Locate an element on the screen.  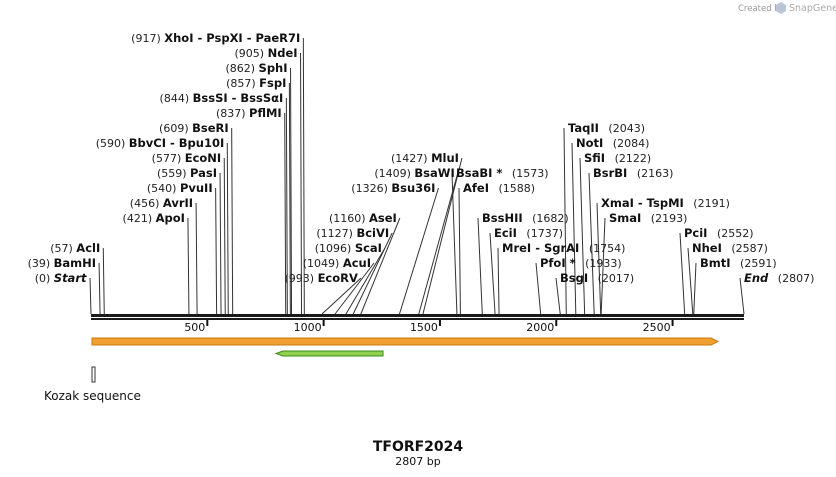
site-name: MluI is located at coordinates (445, 158).